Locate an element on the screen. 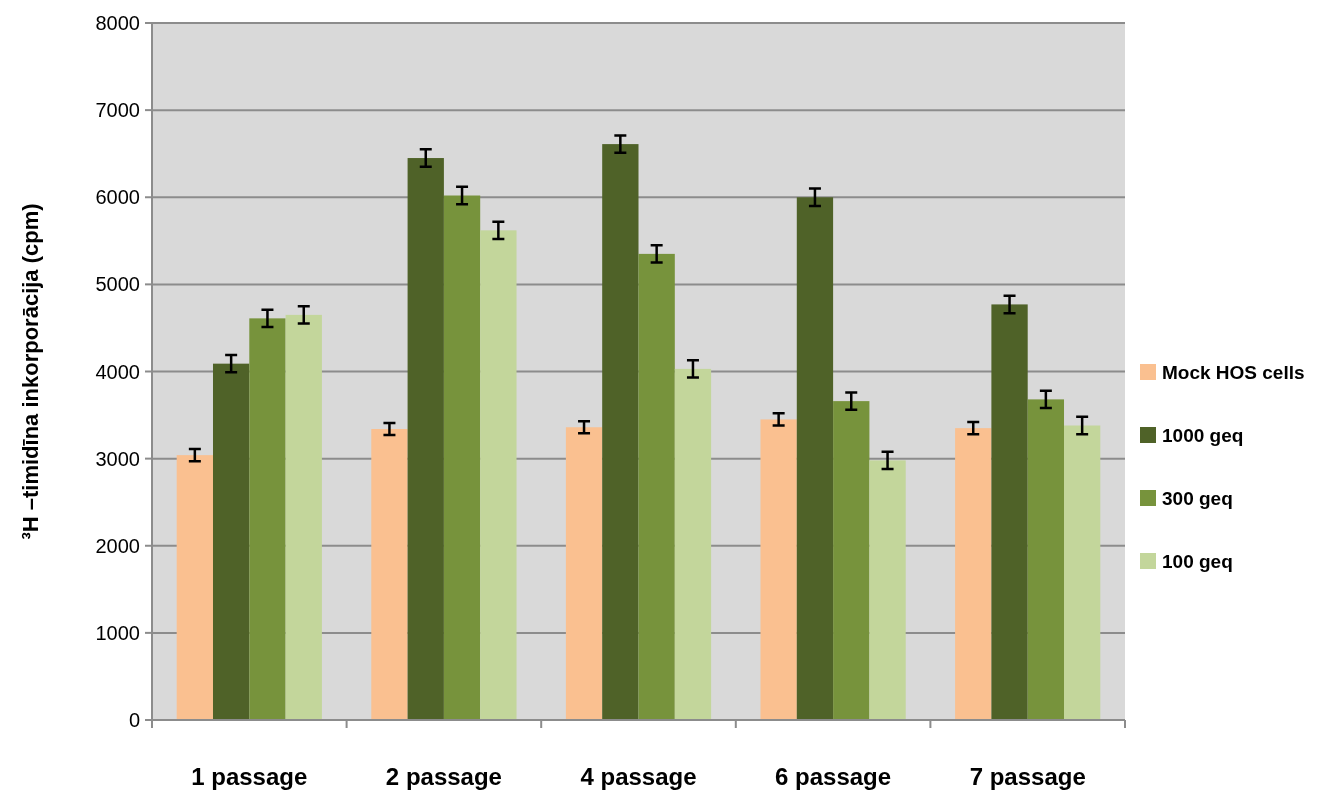  legend-label: 1000 geq is located at coordinates (1203, 435).